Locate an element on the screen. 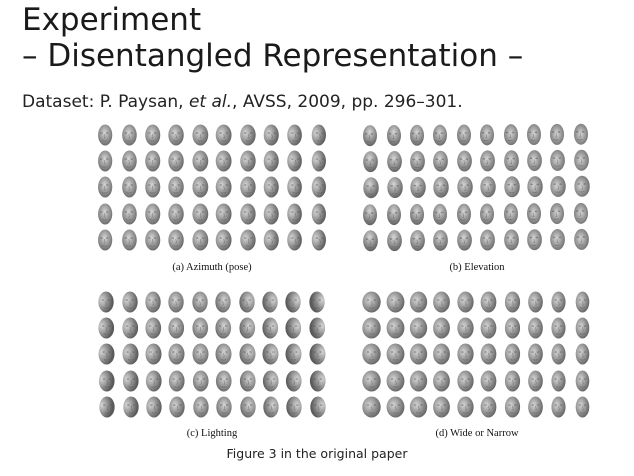  panel-caption-lighting: (c) Lighting is located at coordinates (212, 433).